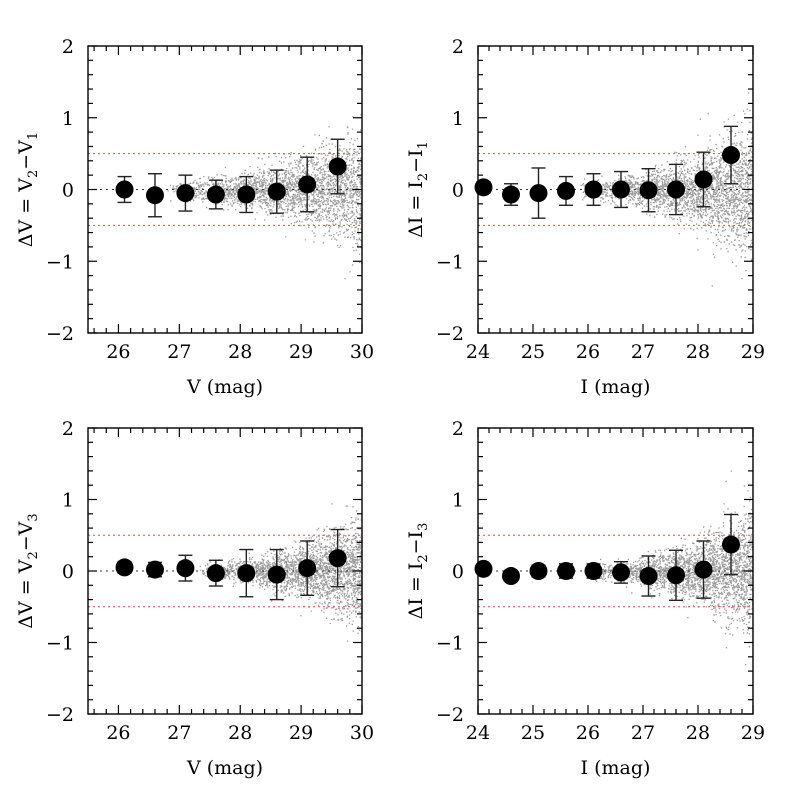 The width and height of the screenshot is (798, 804). What do you see at coordinates (418, 571) in the screenshot?
I see `y-axis-label: ΔI = I2−I3` at bounding box center [418, 571].